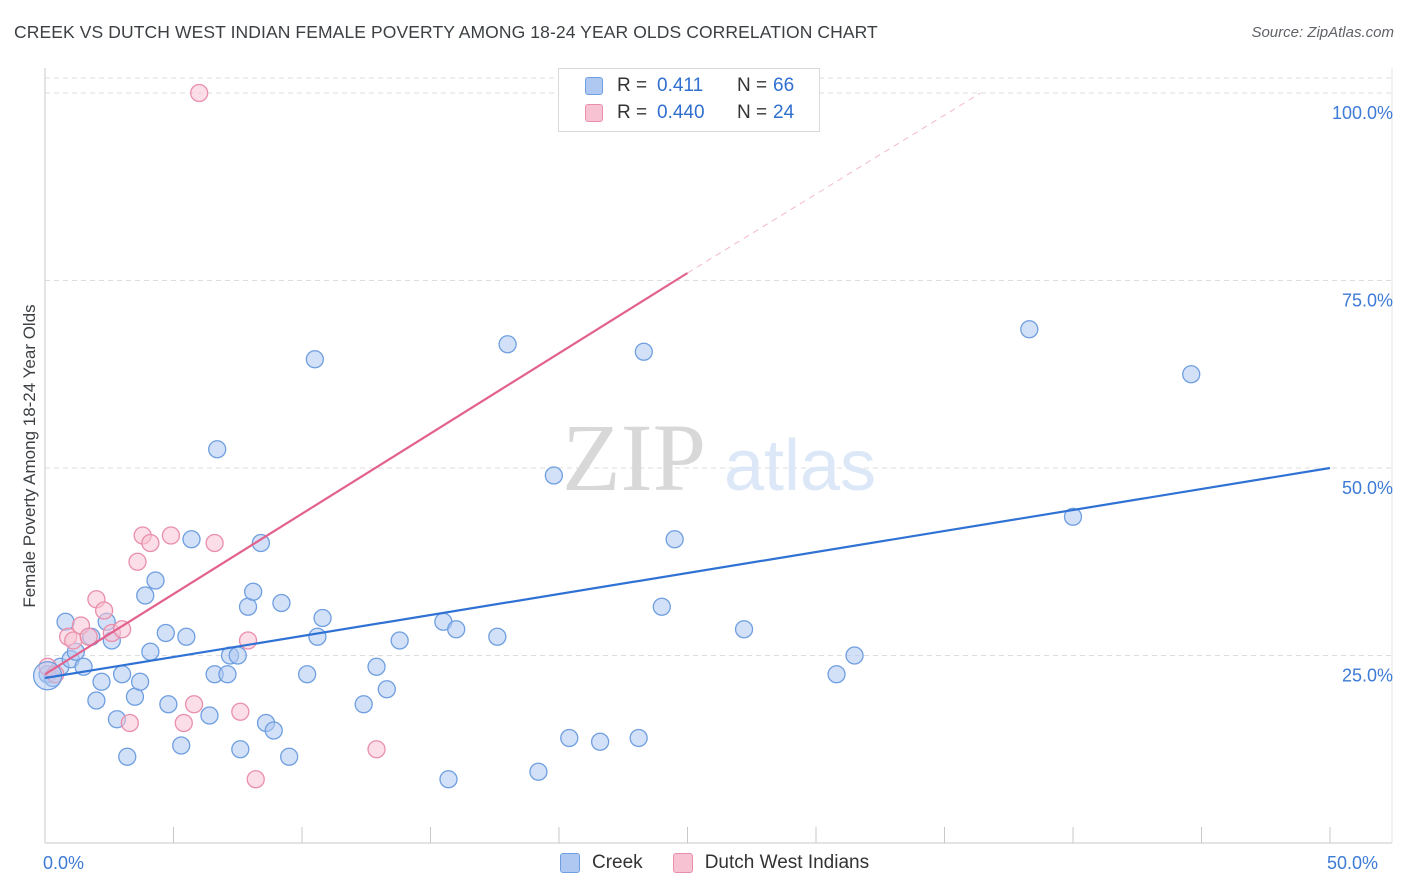 The width and height of the screenshot is (1406, 892). I want to click on y-axis-label: Female Poverty Among 18-24 Year Olds, so click(29, 456).